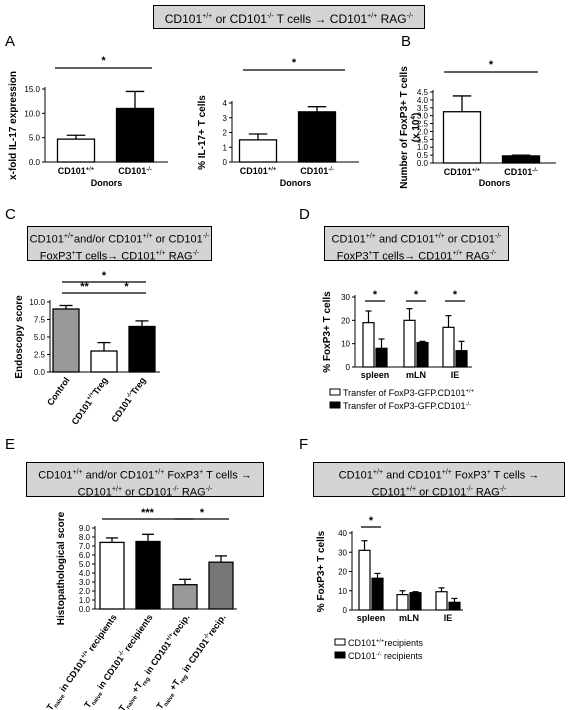 This screenshot has width=579, height=710. I want to click on y-tick-label: 4, so click(225, 103).